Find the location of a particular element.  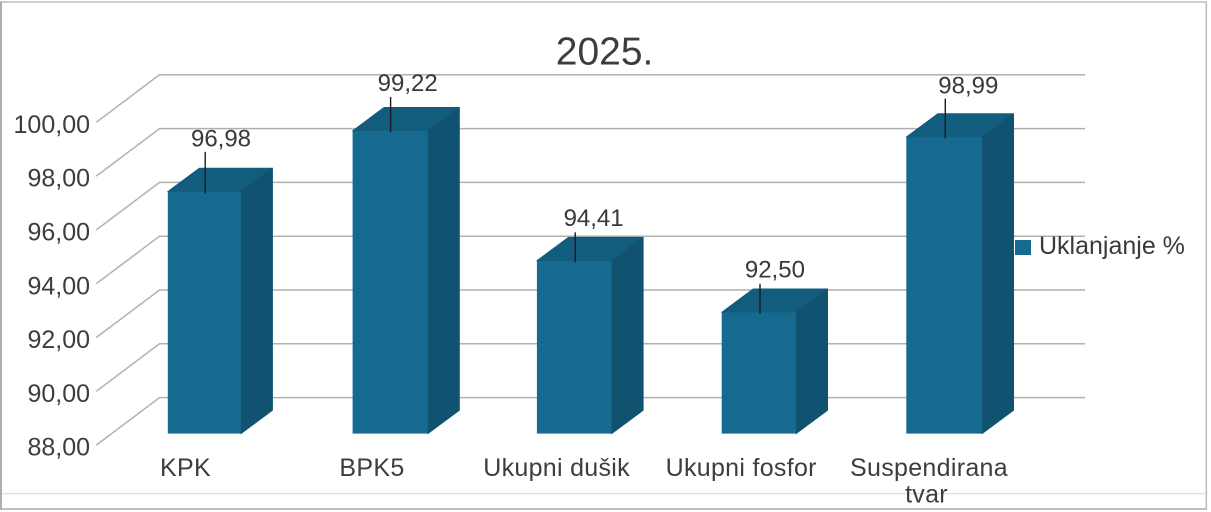

svg-text: 92,50 is located at coordinates (775, 269).